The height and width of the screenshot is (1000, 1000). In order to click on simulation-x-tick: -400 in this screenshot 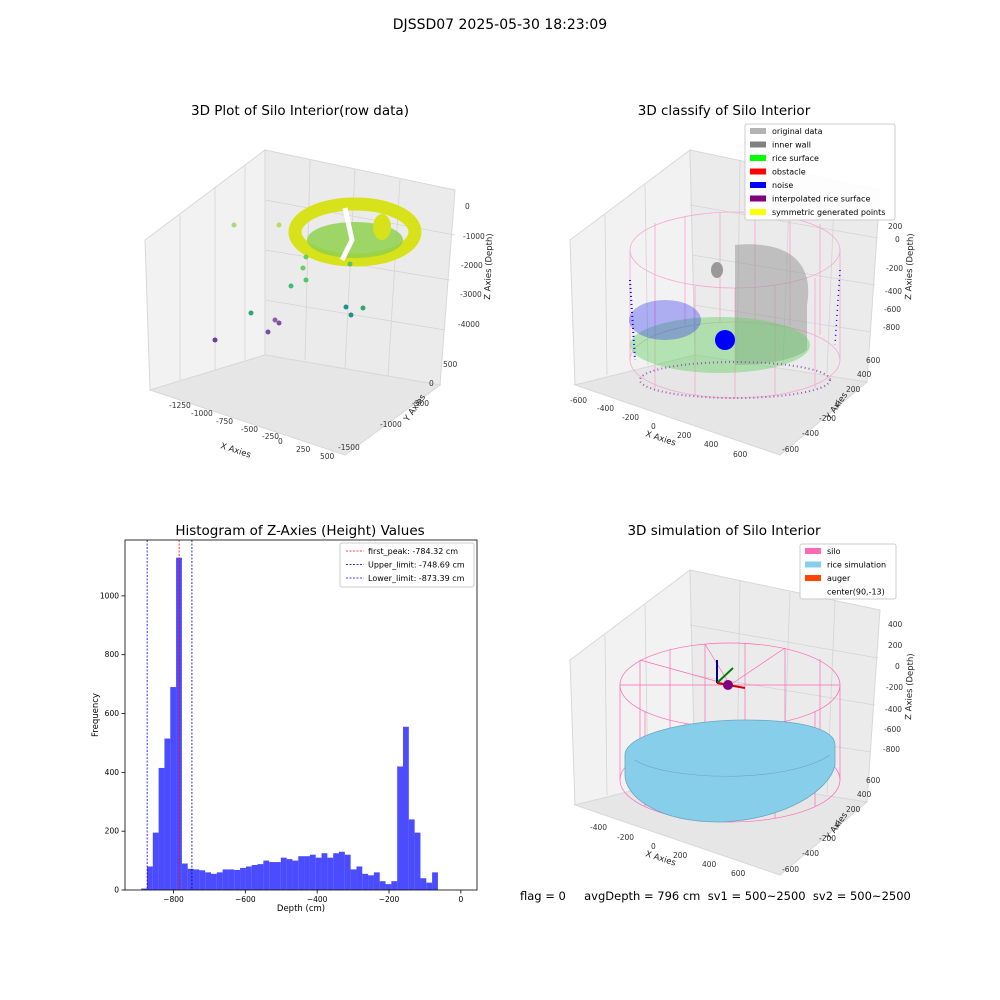, I will do `click(598, 827)`.